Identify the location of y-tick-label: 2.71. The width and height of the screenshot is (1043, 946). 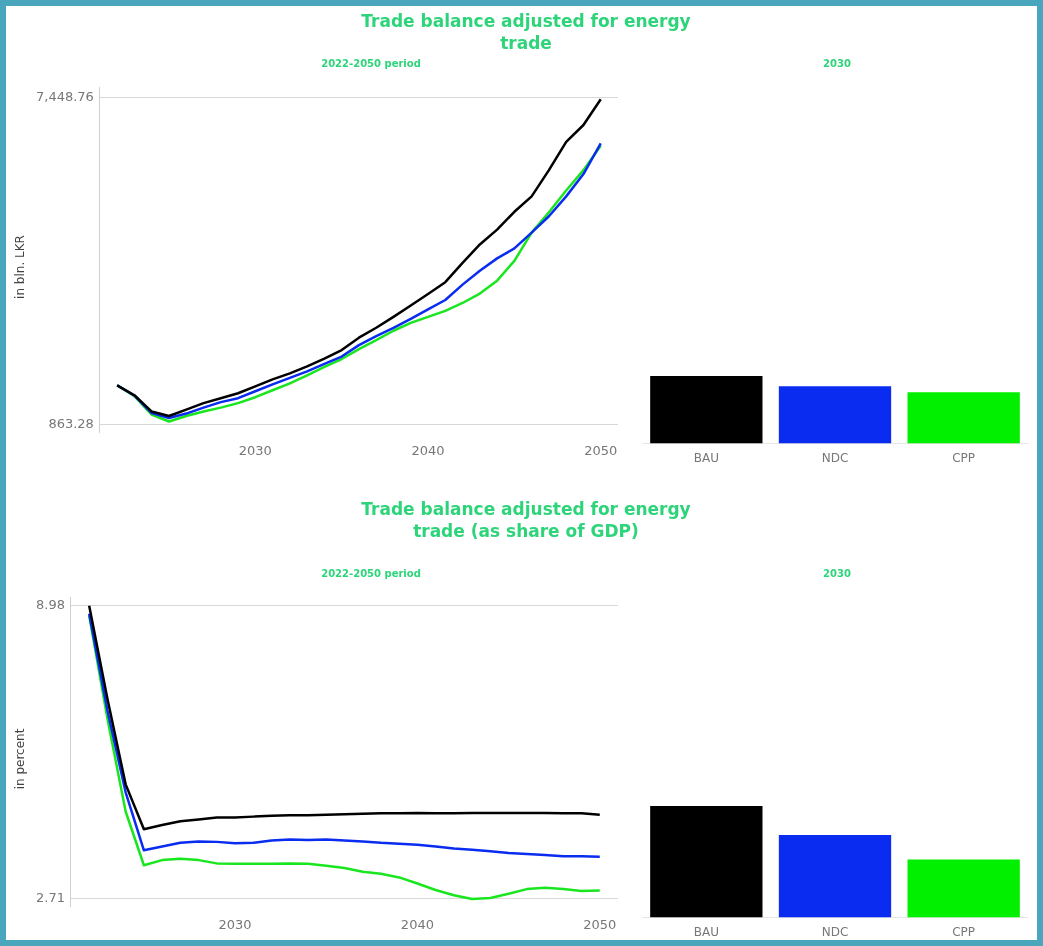
(50, 898).